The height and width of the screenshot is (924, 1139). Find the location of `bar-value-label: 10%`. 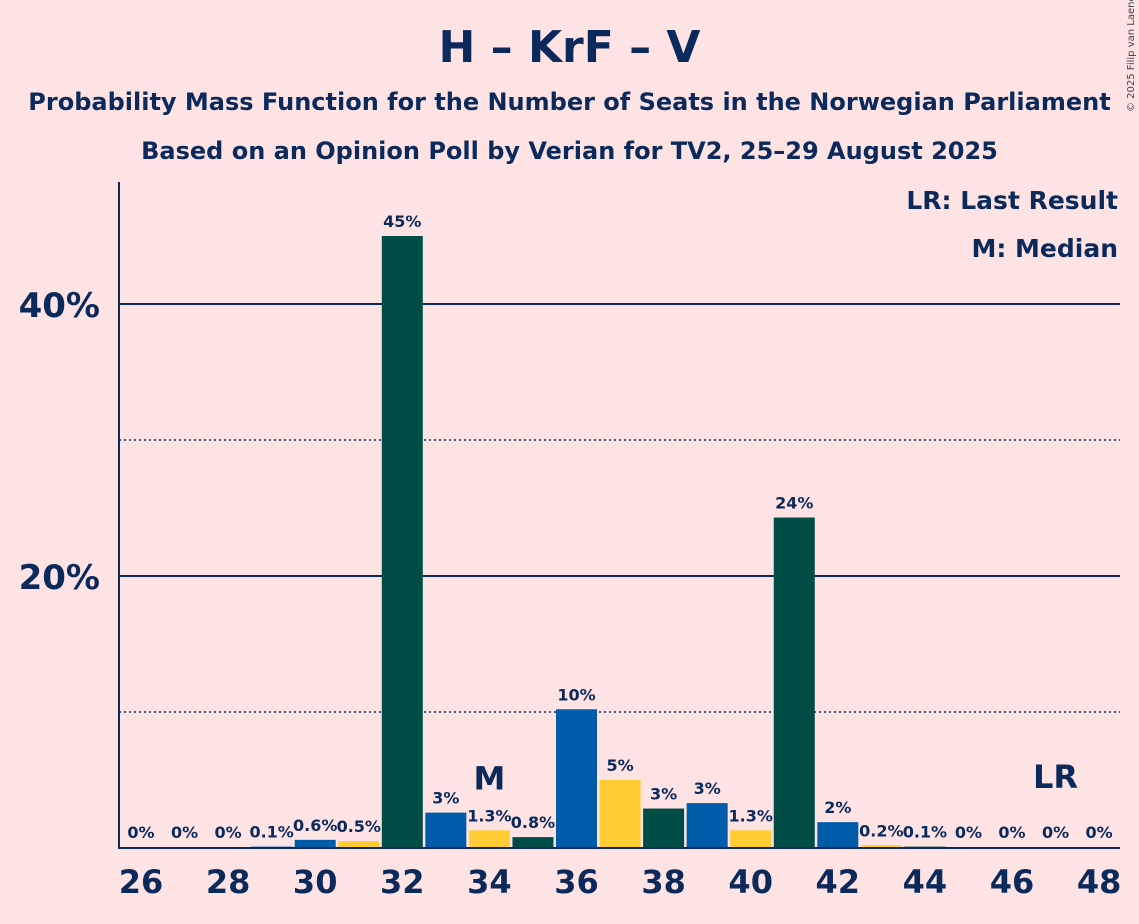

bar-value-label: 10% is located at coordinates (576, 694).